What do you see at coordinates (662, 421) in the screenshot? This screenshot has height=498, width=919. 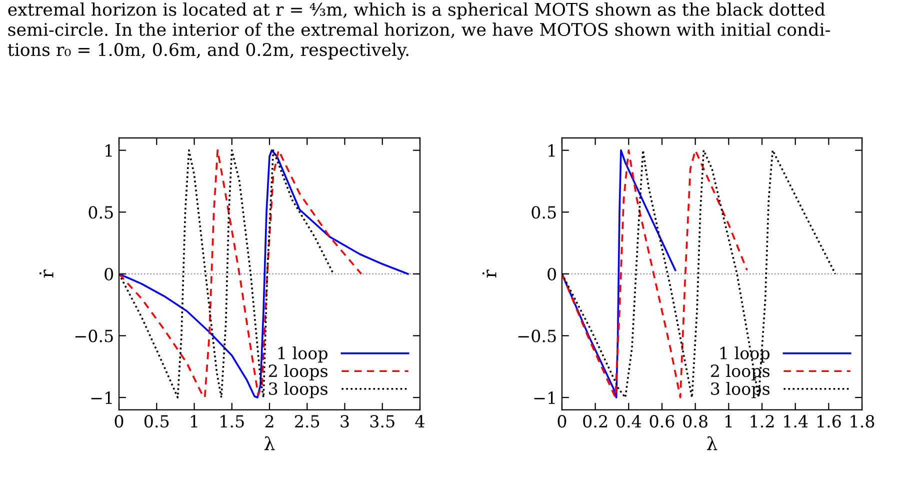 I see `x-tick-label: 0.6` at bounding box center [662, 421].